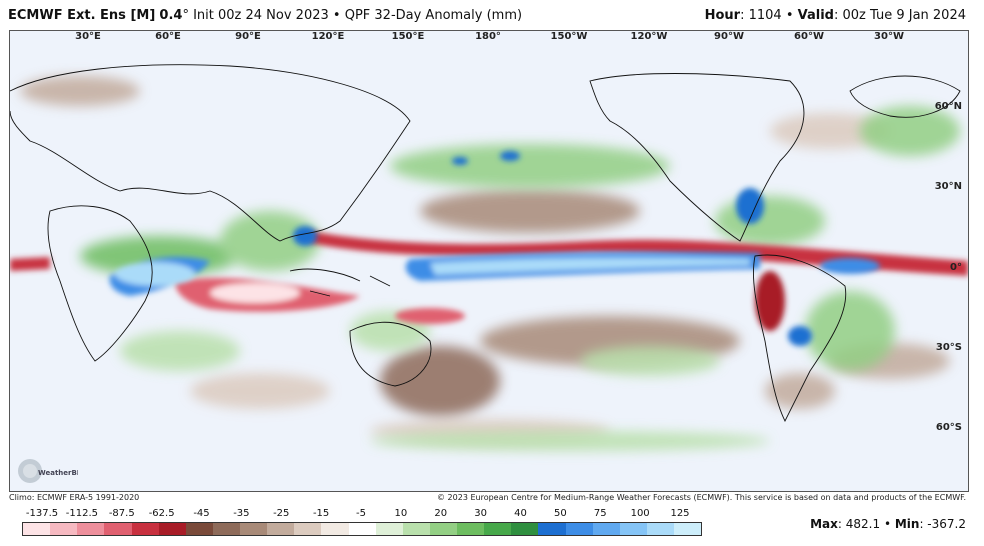 The width and height of the screenshot is (984, 546). Describe the element at coordinates (328, 36) in the screenshot. I see `lon-label: 120°E` at that location.